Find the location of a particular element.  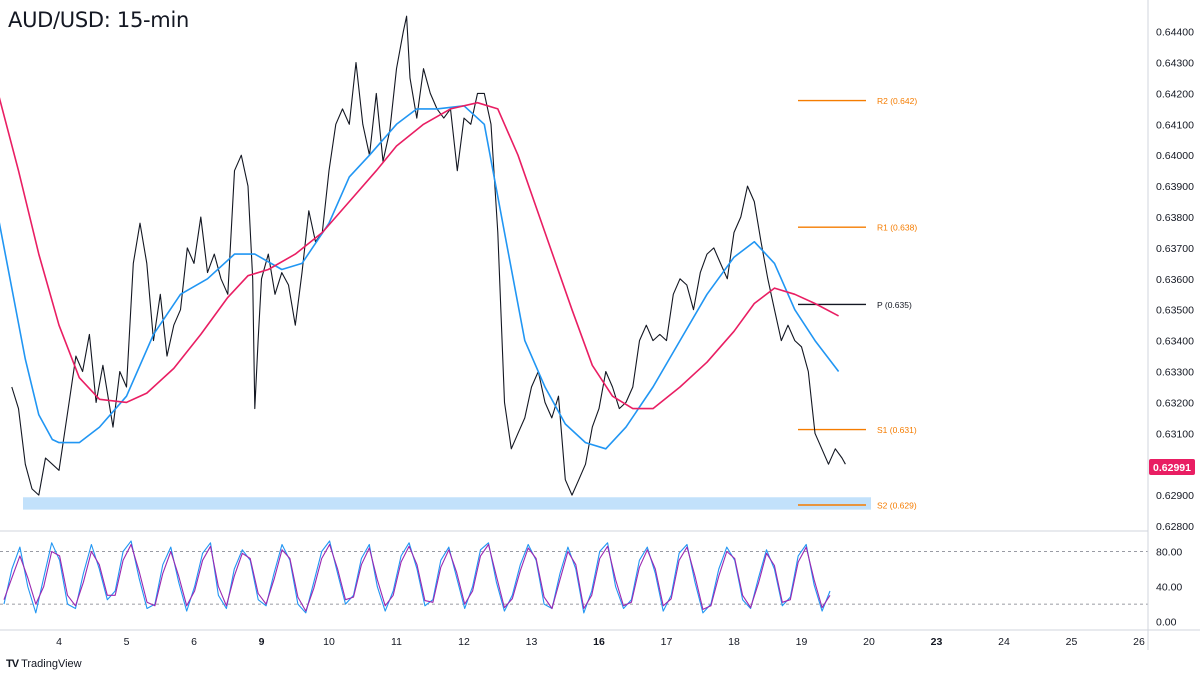

y-tick-label: 0.63700 is located at coordinates (1175, 249).